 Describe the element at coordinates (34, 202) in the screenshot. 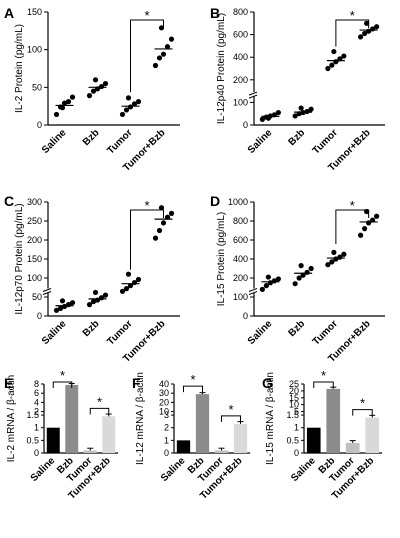

I see `y-tick-label: 300` at that location.